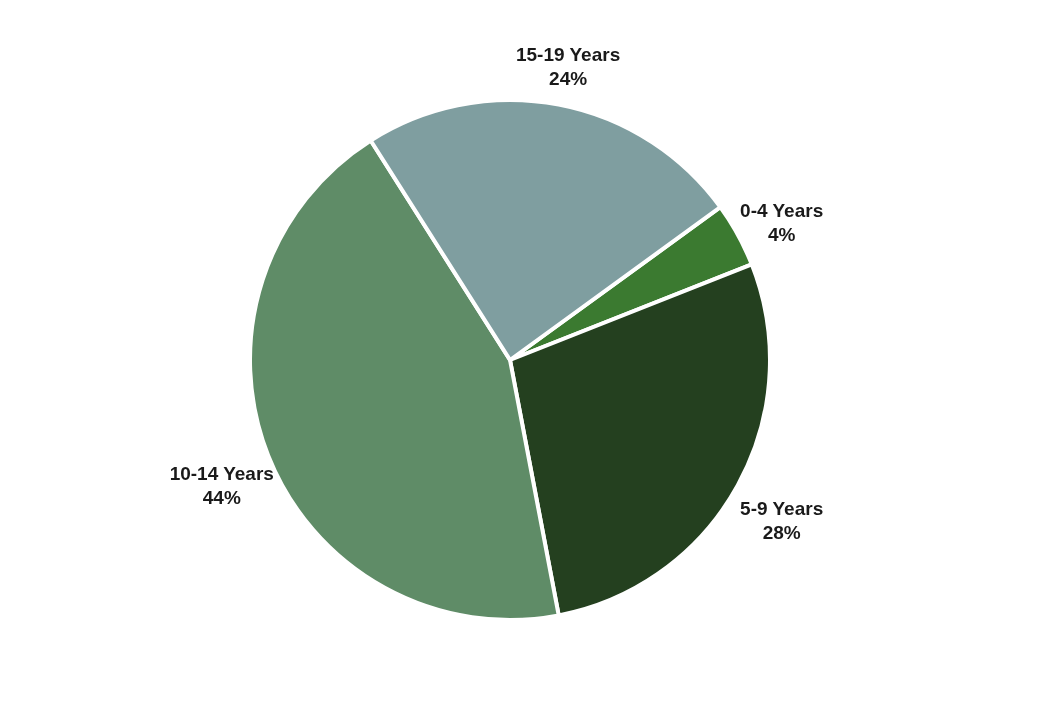  Describe the element at coordinates (781, 234) in the screenshot. I see `data-label: 4%` at that location.